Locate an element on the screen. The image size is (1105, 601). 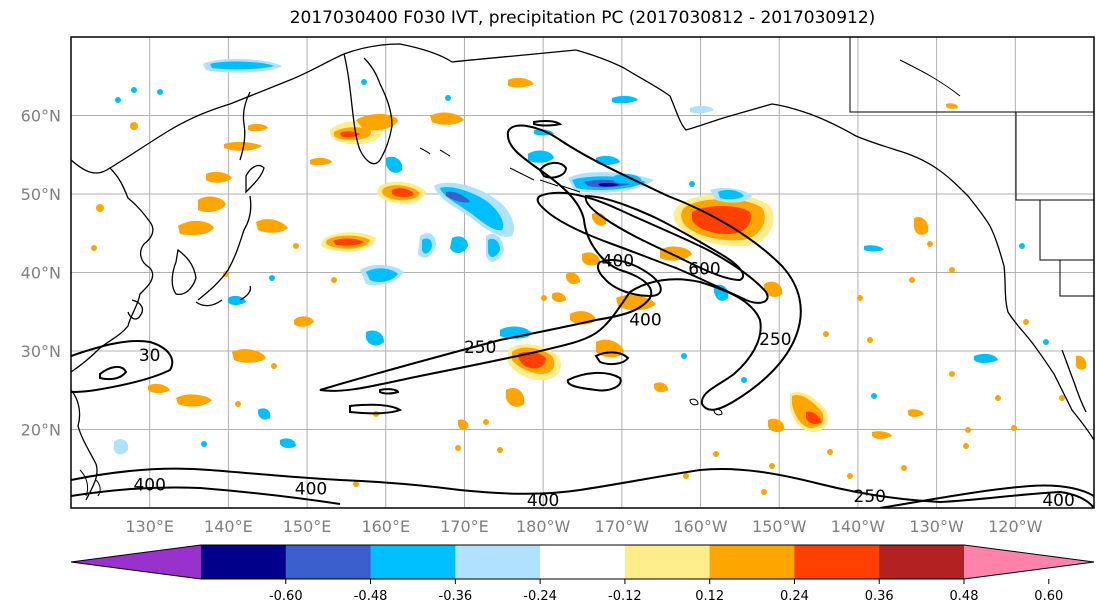
latitude-axis: 20°N 30°N 40°N 50°N 60°N is located at coordinates (41, 273).